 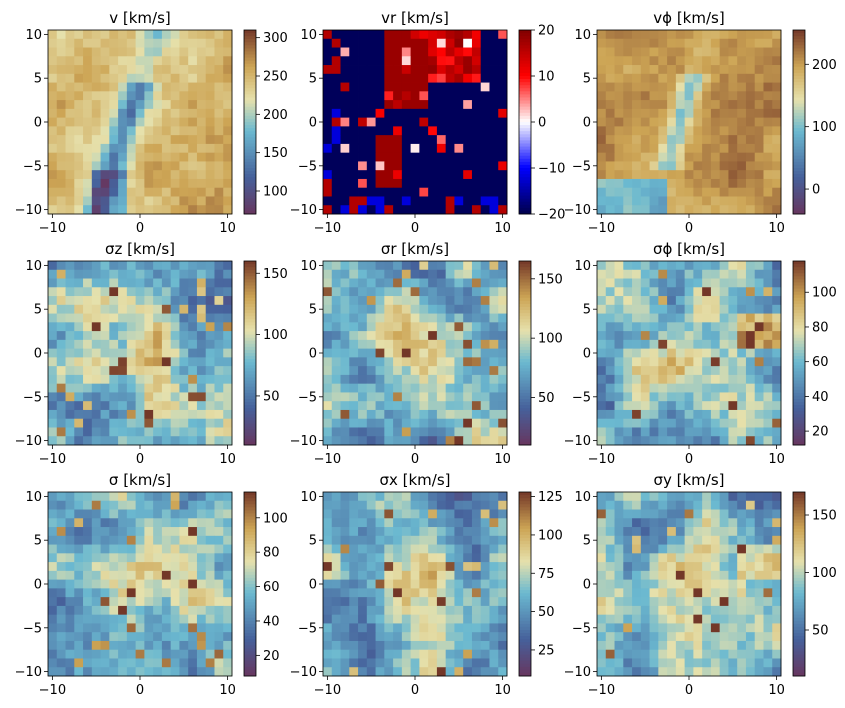 What do you see at coordinates (32, 397) in the screenshot?
I see `y-tick-label: −5` at bounding box center [32, 397].